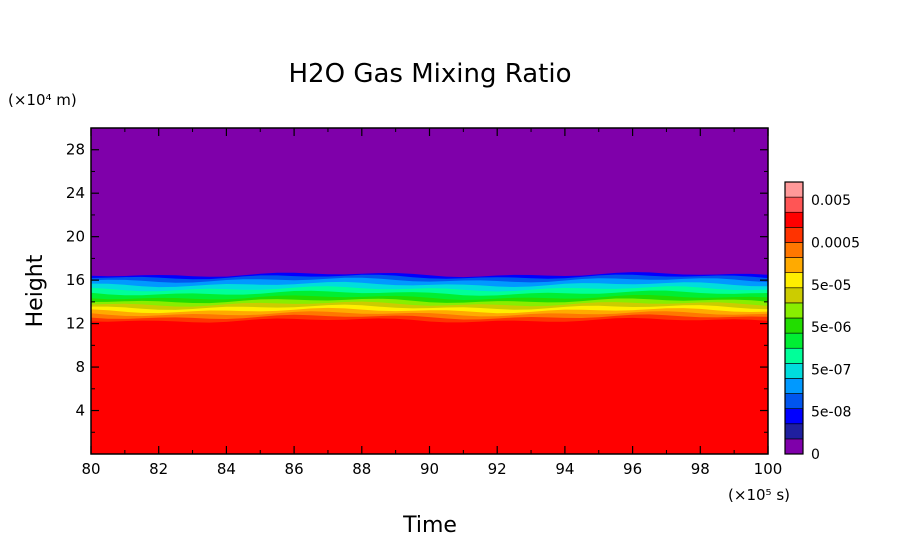 The height and width of the screenshot is (544, 904). What do you see at coordinates (75, 150) in the screenshot?
I see `y-tick-label: 28` at bounding box center [75, 150].